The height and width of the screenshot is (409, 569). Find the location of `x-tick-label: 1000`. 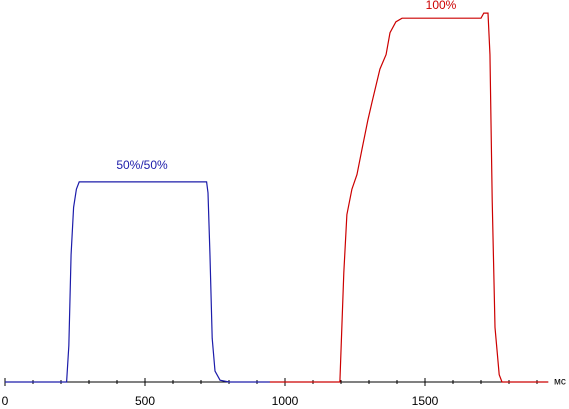

x-tick-label: 1000 is located at coordinates (285, 401).